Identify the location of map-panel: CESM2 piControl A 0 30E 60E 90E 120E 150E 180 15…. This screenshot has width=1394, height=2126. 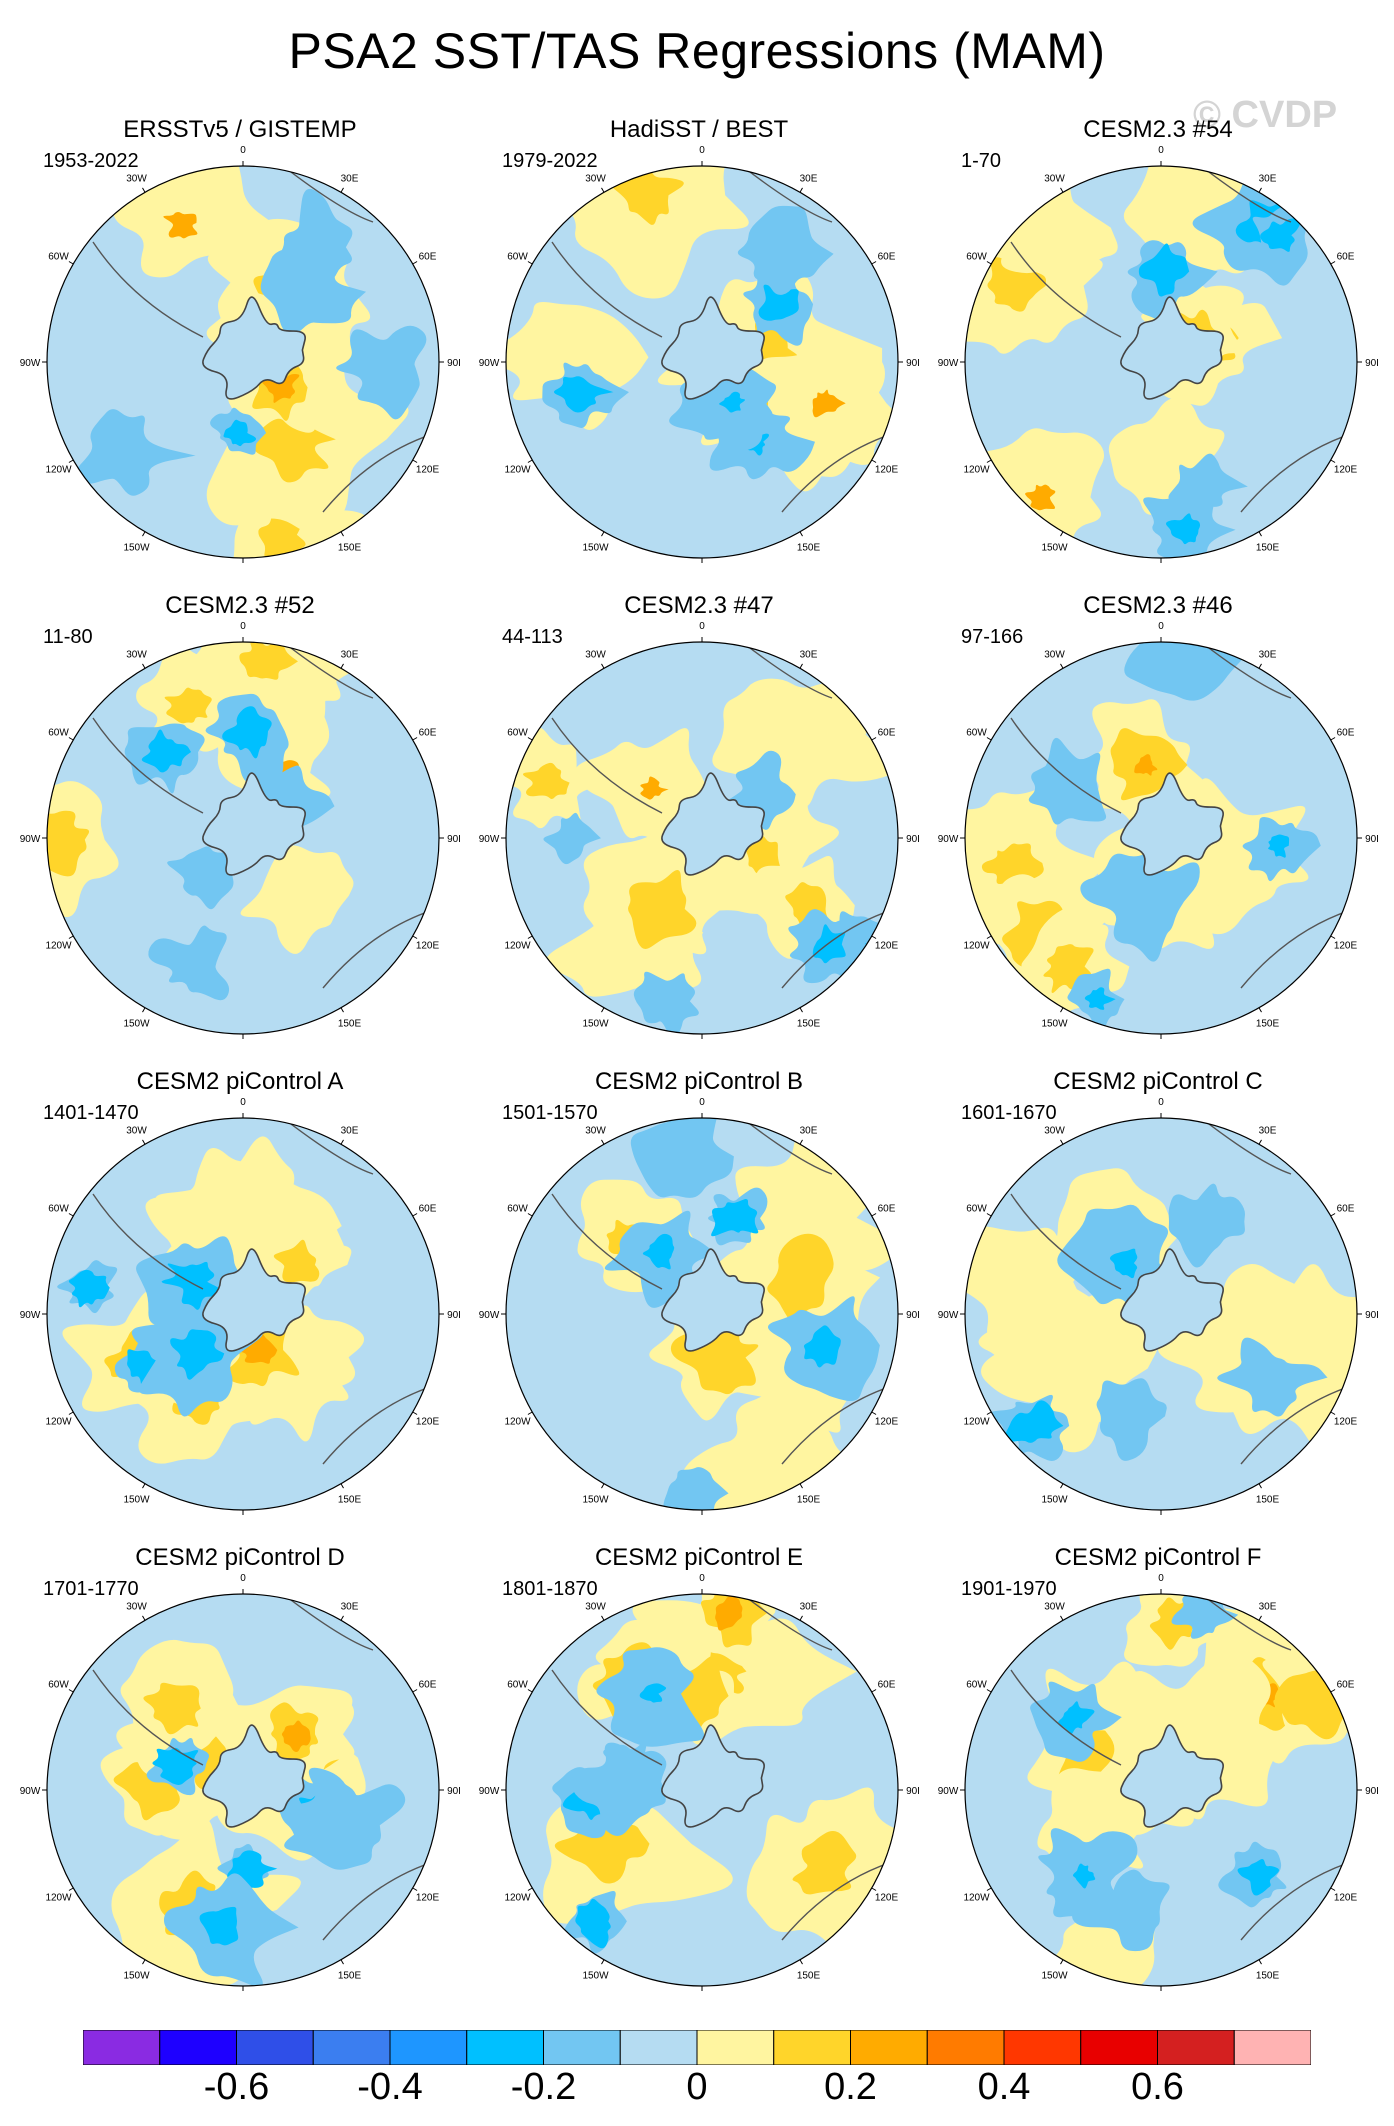
(240, 1294).